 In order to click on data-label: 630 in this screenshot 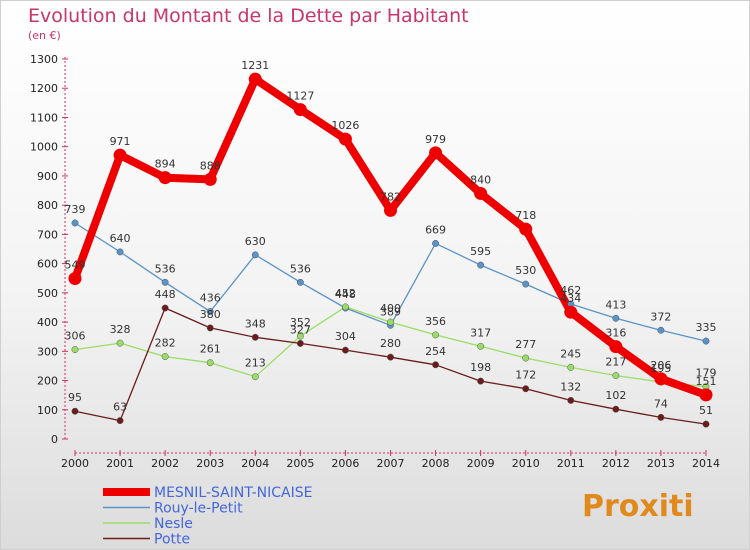, I will do `click(255, 241)`.